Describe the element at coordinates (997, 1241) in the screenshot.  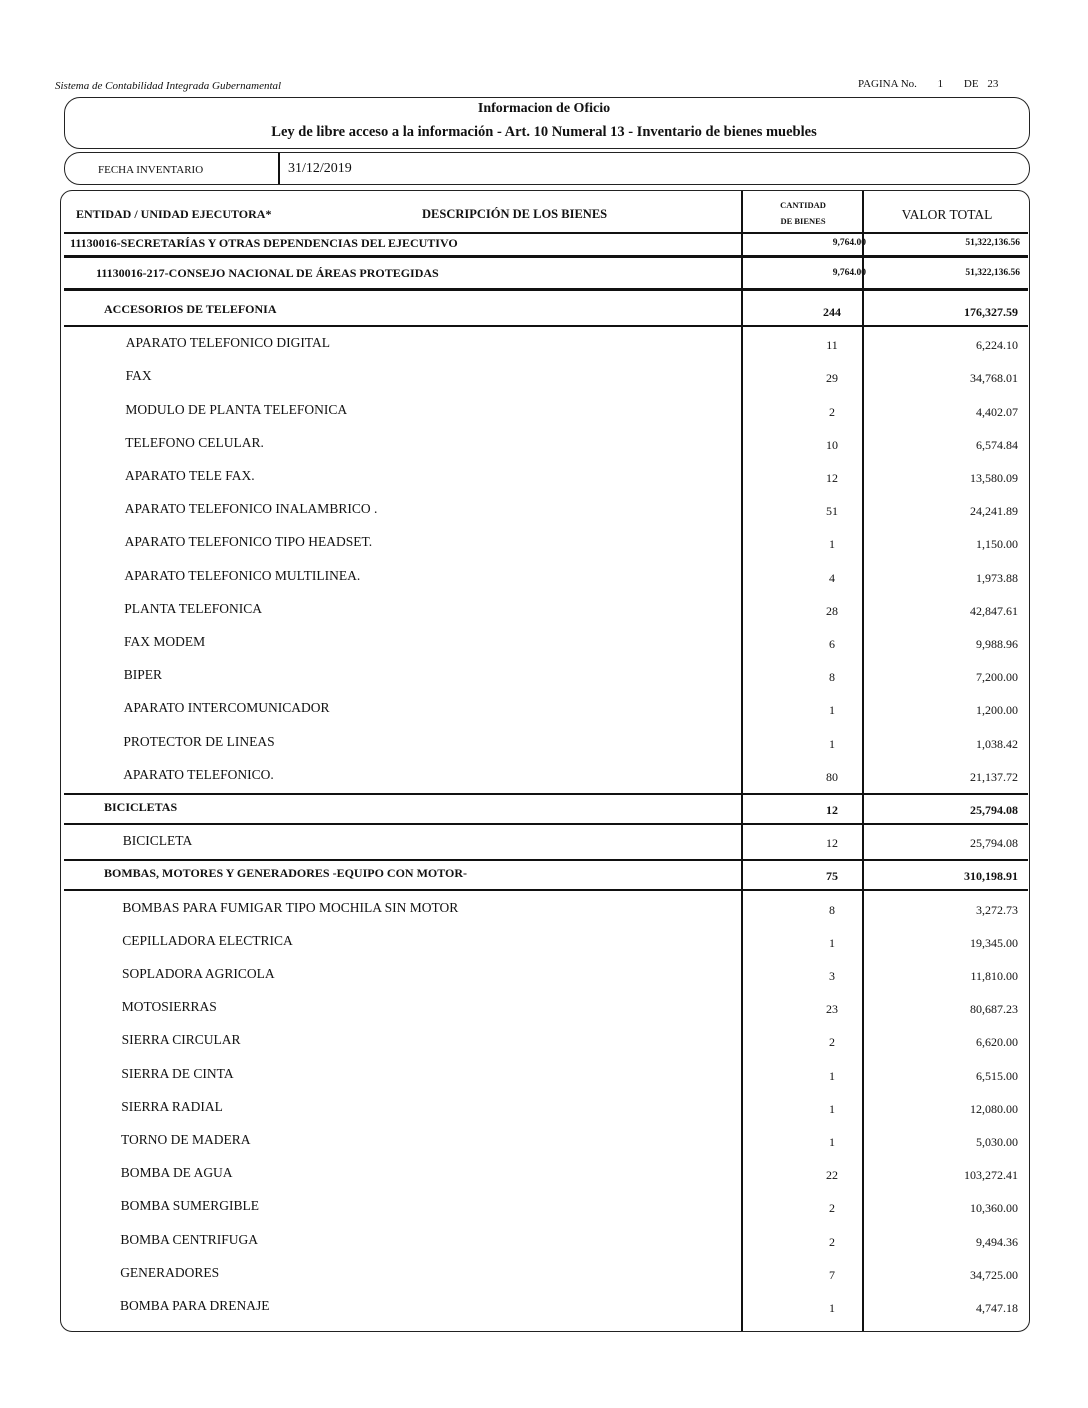
I see `total-value-cell: 9,494.36` at that location.